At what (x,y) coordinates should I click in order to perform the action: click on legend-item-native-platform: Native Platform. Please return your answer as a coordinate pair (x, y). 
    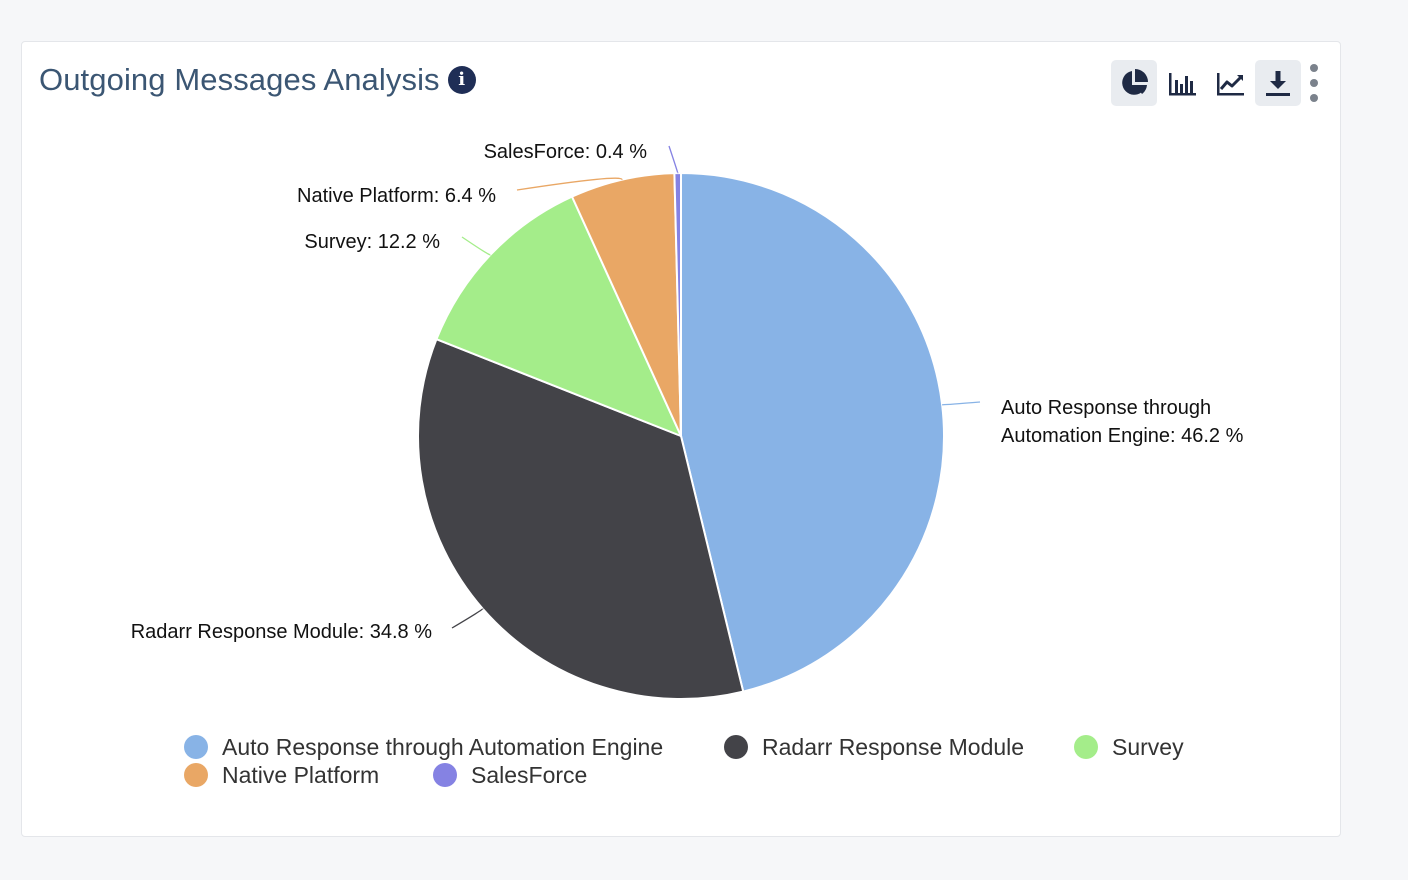
    Looking at the image, I should click on (308, 775).